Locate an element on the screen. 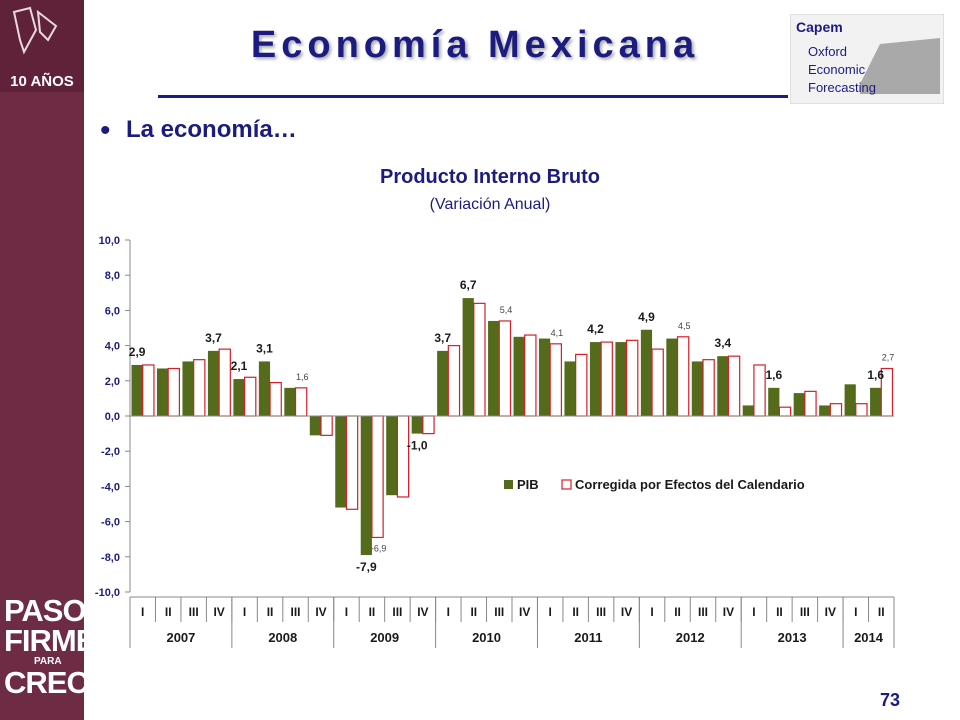  slogan-line-2: FIRMES is located at coordinates (60, 640).